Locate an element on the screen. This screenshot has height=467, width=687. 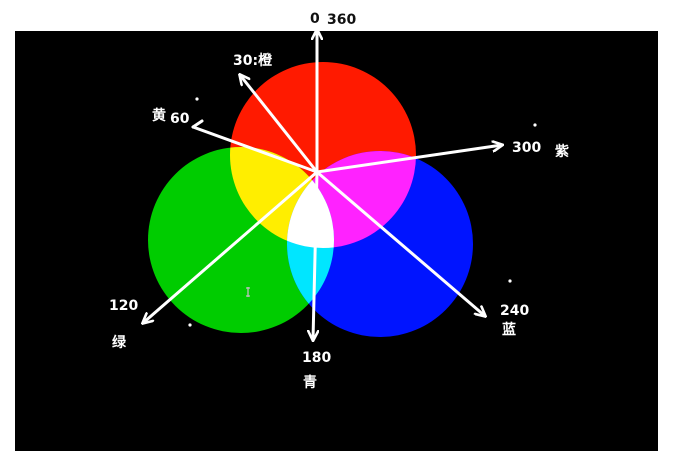
label-deg-120: 120 is located at coordinates (123, 306).